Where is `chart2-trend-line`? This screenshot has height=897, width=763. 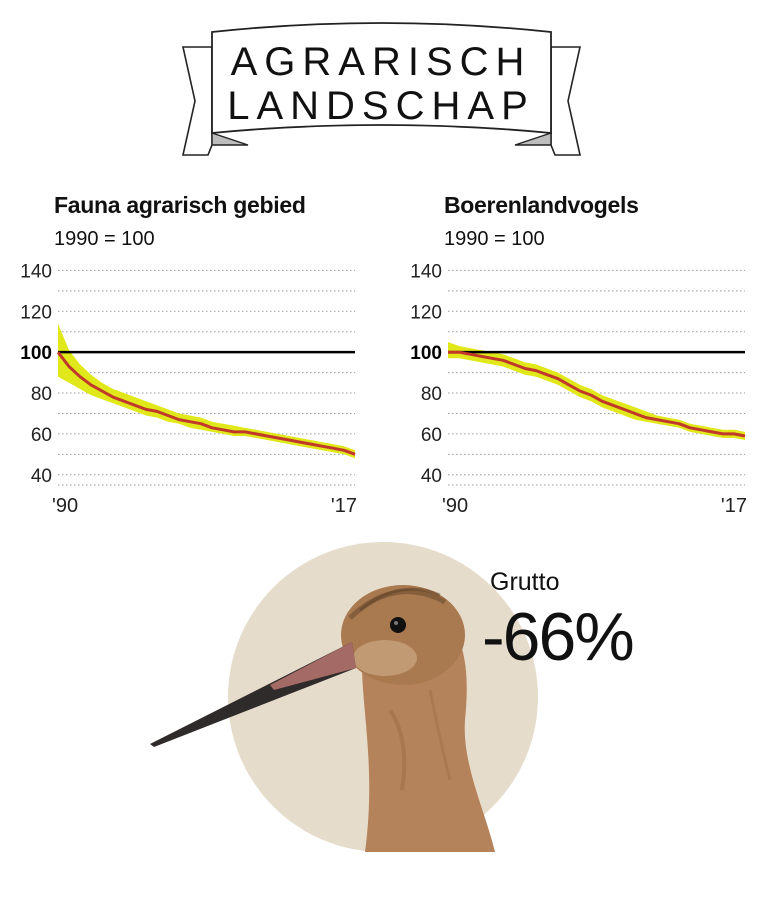
chart2-trend-line is located at coordinates (597, 394).